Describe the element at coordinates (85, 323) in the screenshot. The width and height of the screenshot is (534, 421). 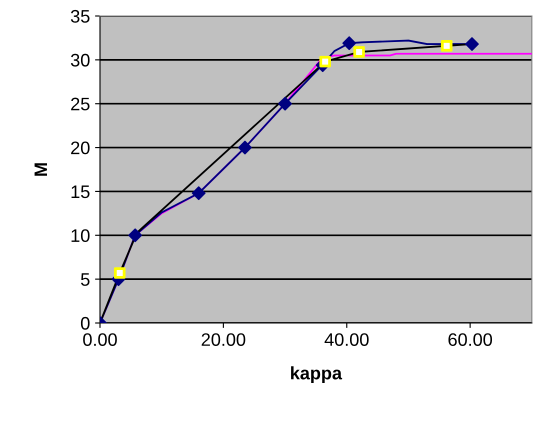
I see `y-tick-label: 0` at that location.